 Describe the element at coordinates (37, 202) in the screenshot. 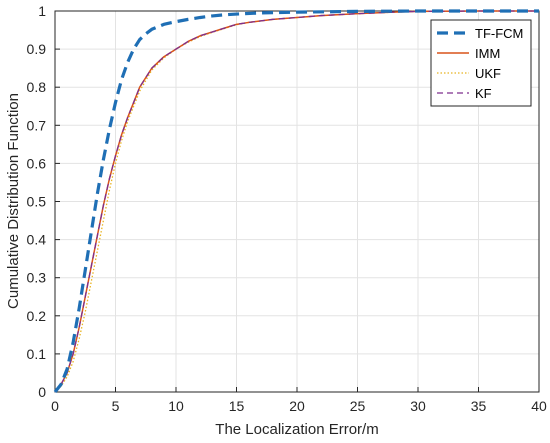

I see `y-tick-label: 0.5` at that location.